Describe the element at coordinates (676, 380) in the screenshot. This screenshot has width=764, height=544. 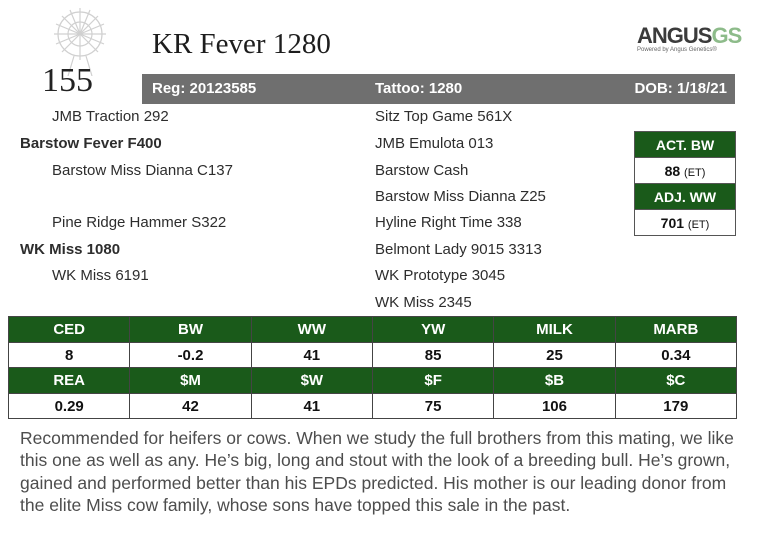
I see `index-header: $C` at that location.